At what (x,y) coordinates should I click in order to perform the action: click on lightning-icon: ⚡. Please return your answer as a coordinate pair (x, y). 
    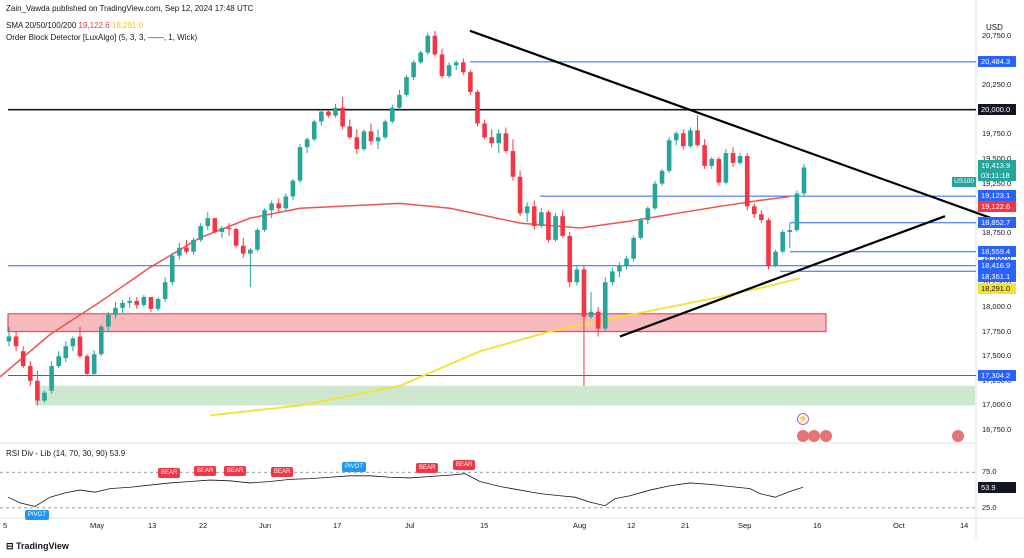
    Looking at the image, I should click on (803, 419).